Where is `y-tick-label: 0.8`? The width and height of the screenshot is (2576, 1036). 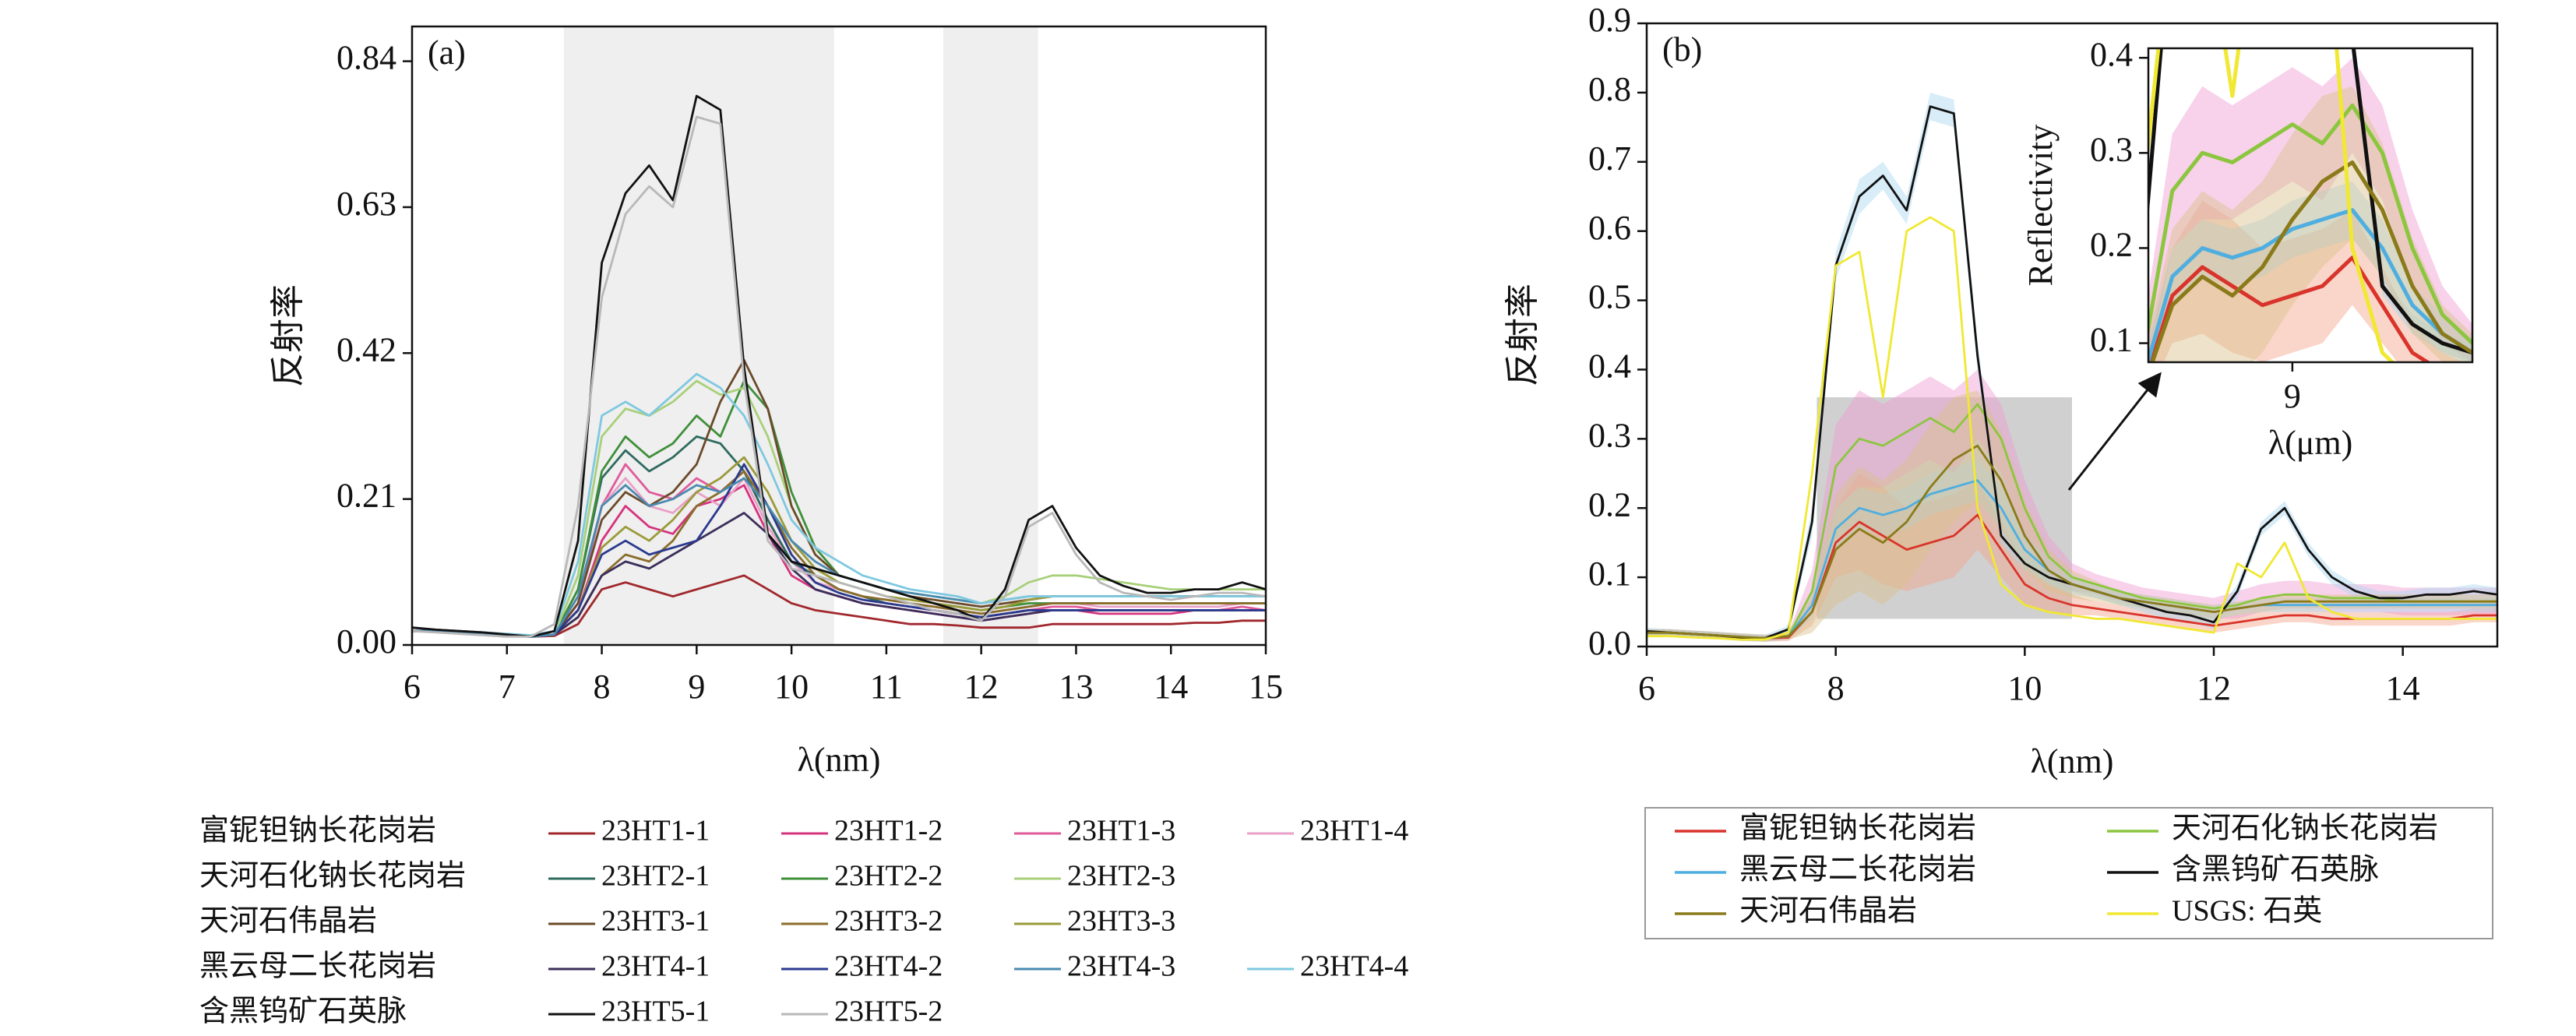
y-tick-label: 0.8 is located at coordinates (1610, 89).